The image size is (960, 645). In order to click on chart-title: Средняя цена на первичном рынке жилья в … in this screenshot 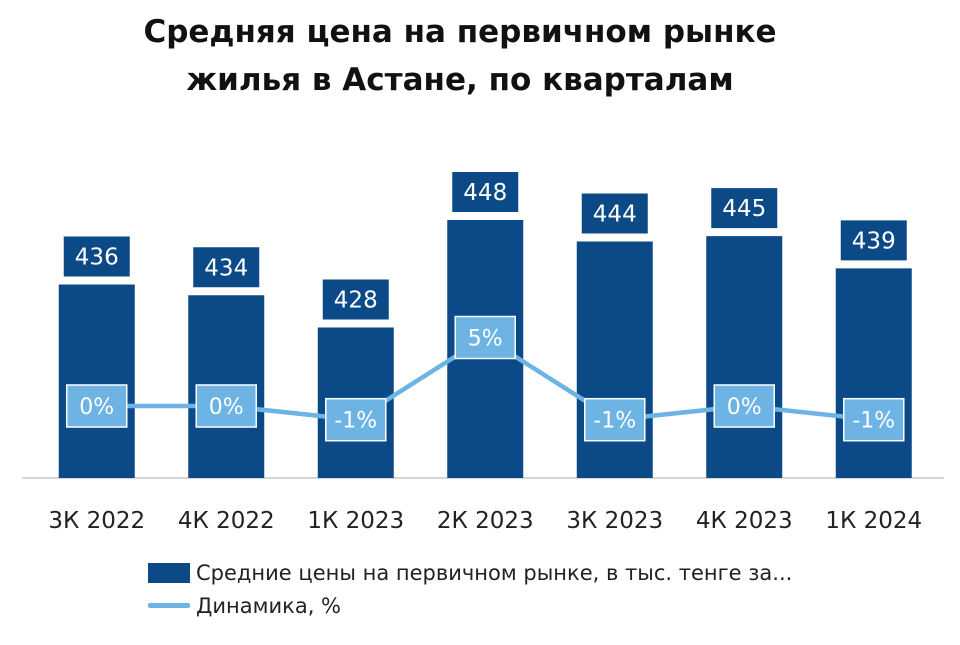, I will do `click(460, 56)`.